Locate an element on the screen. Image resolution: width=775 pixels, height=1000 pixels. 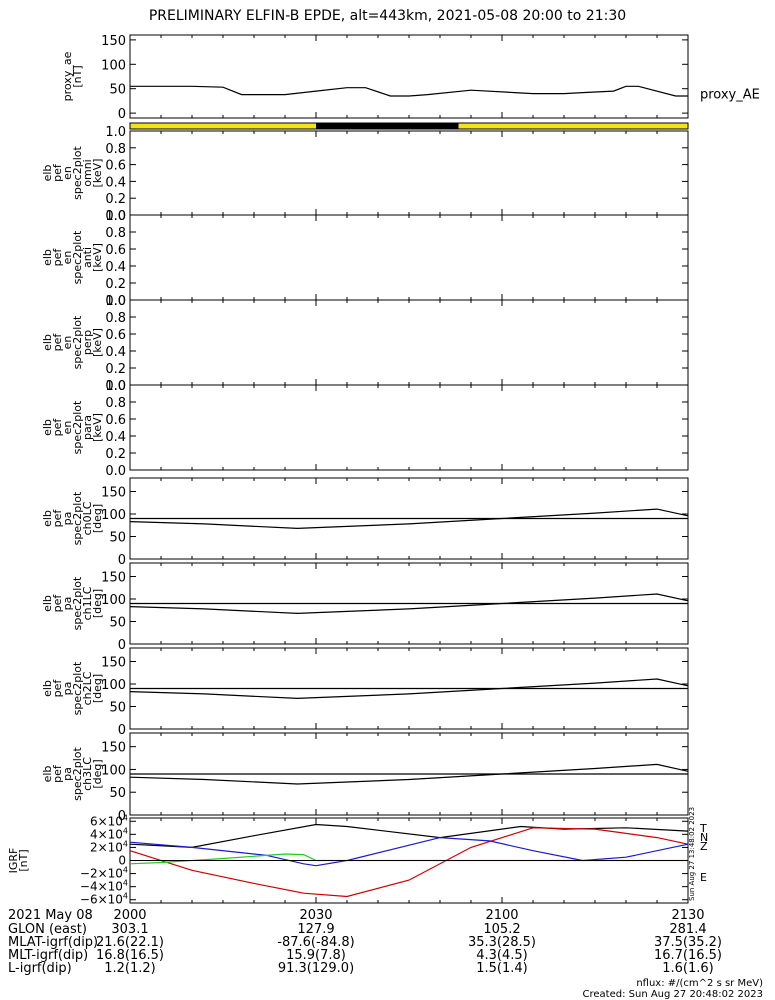
ylabel-line: ch2LC is located at coordinates (87, 688).